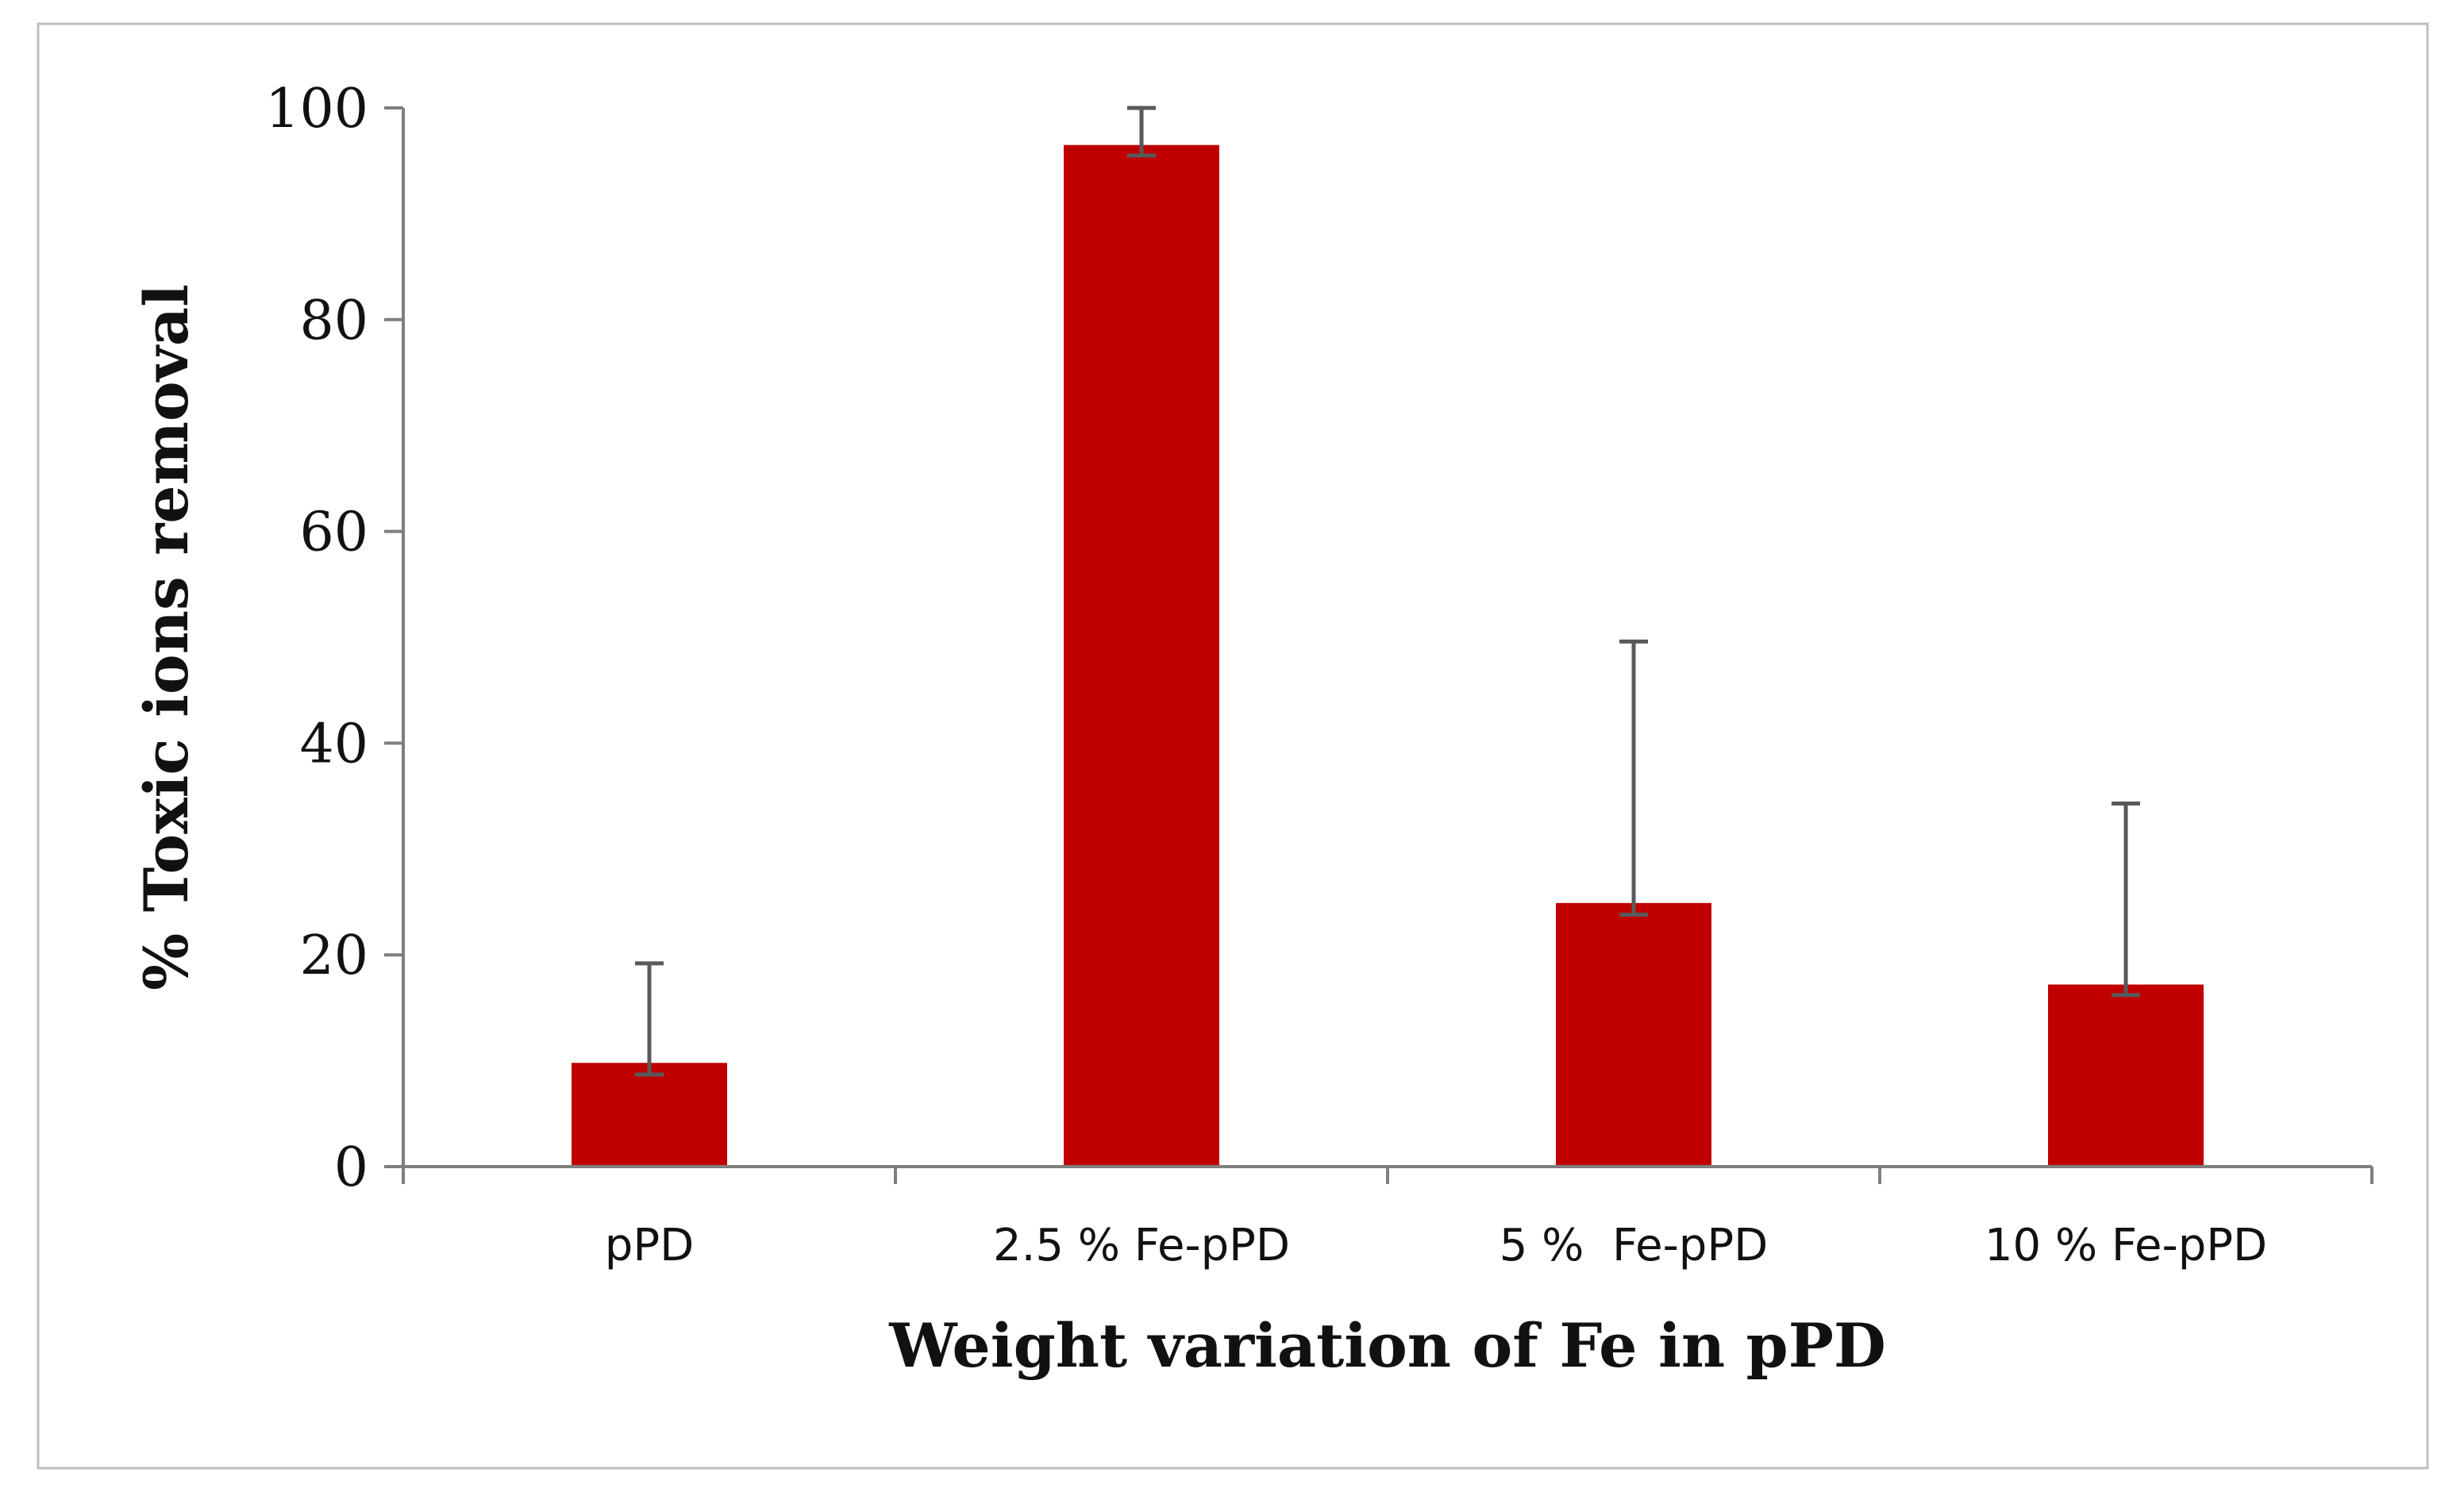 This screenshot has height=1492, width=2464. I want to click on x-axis-title: Weight variation of Fe in pPD, so click(1387, 1345).